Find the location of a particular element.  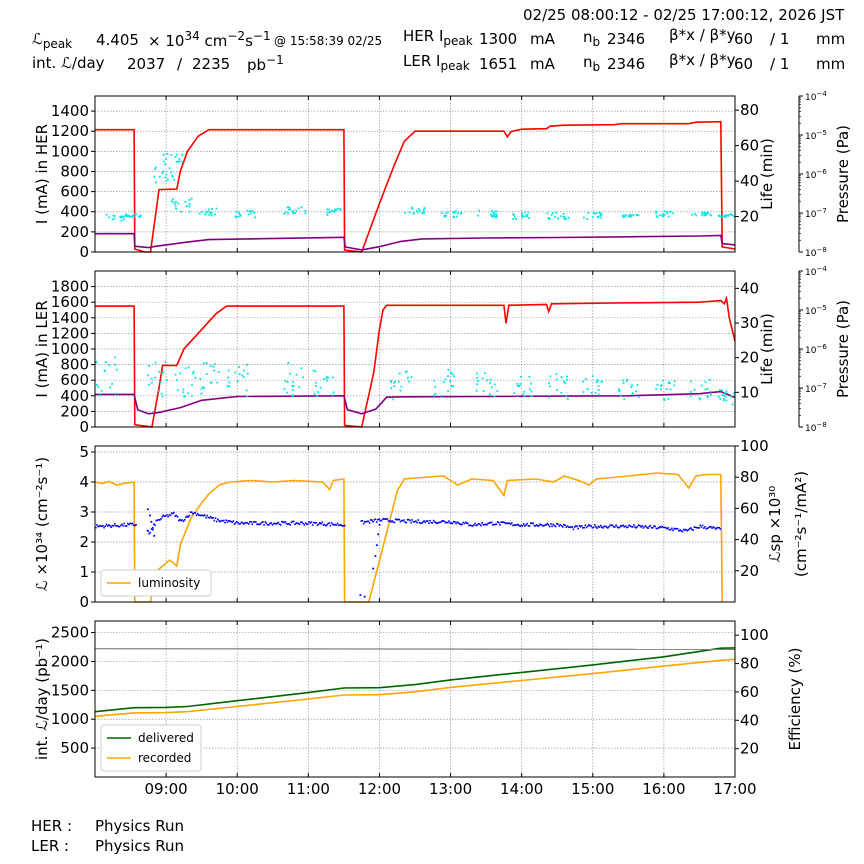

y-tick-label: 200 is located at coordinates (74, 411).